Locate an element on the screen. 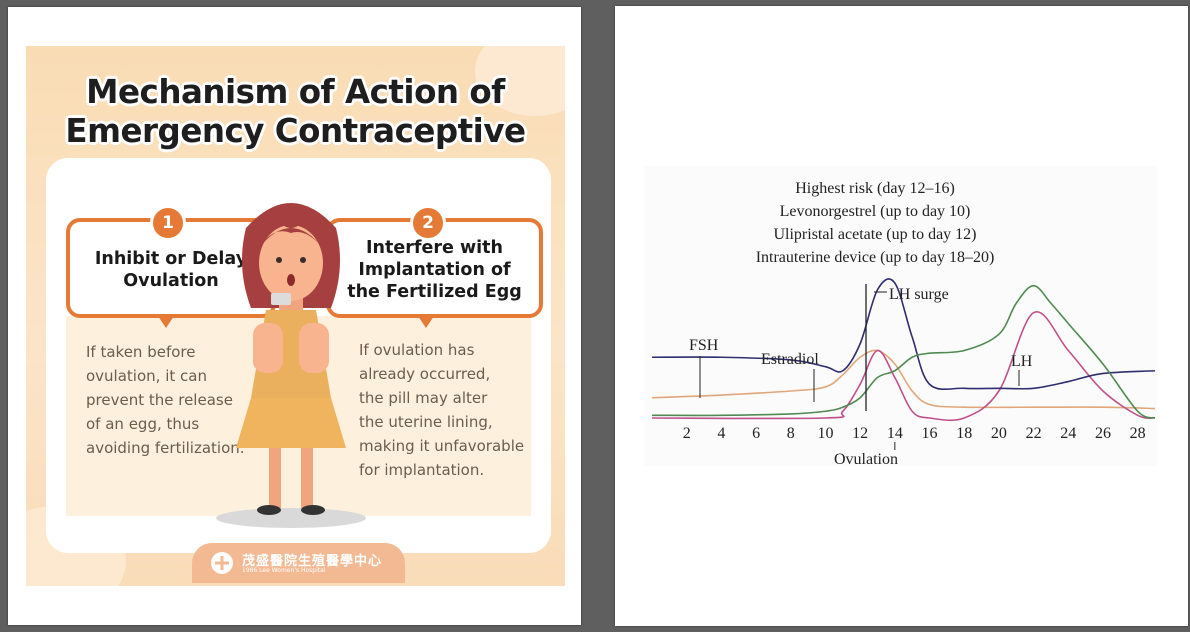  x-axis: 2 4 6 8 10 12 14 16 18 20 22 24 26 28 is located at coordinates (914, 437).